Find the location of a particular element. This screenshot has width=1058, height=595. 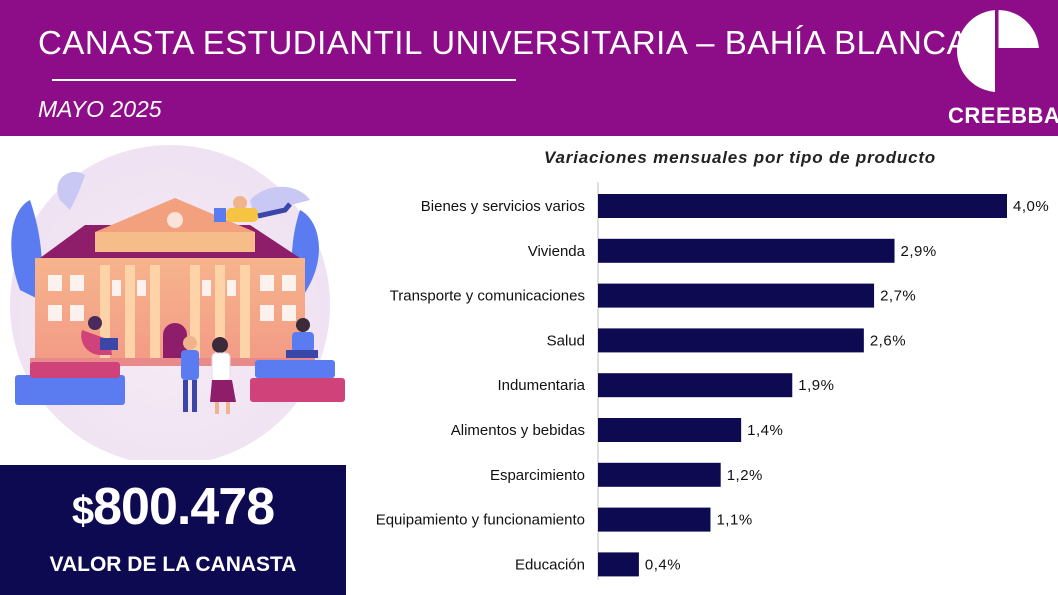

category-label: Alimentos y bebidas is located at coordinates (518, 430).